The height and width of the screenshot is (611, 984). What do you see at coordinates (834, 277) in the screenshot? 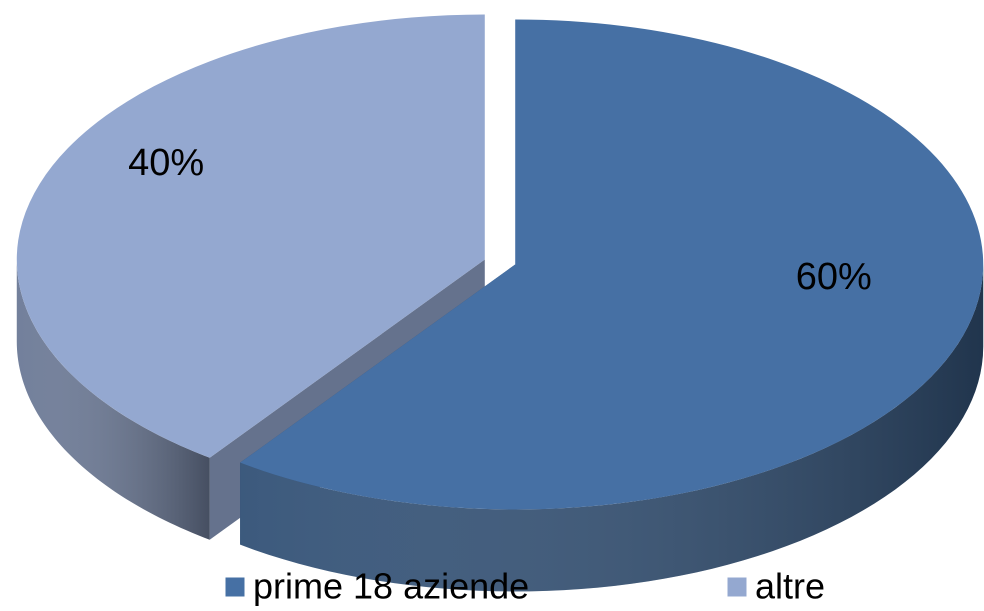
I see `data-label: 60%` at bounding box center [834, 277].